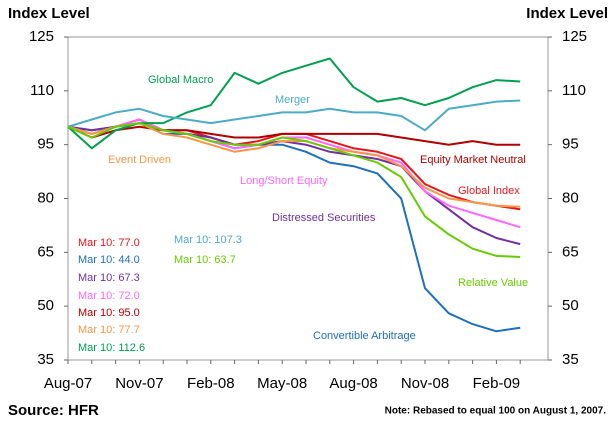  I want to click on y2-tick-label: 35, so click(570, 359).